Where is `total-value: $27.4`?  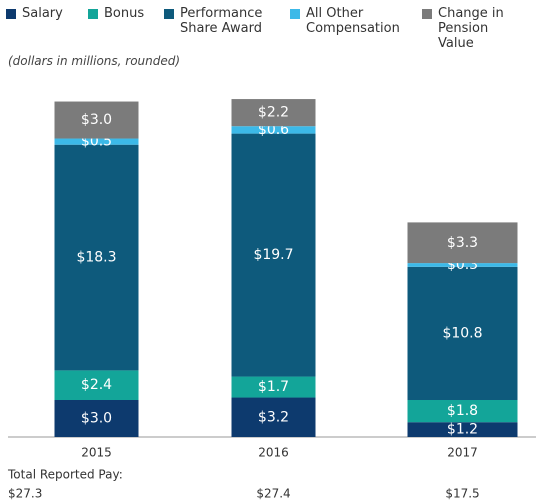 total-value: $27.4 is located at coordinates (273, 494).